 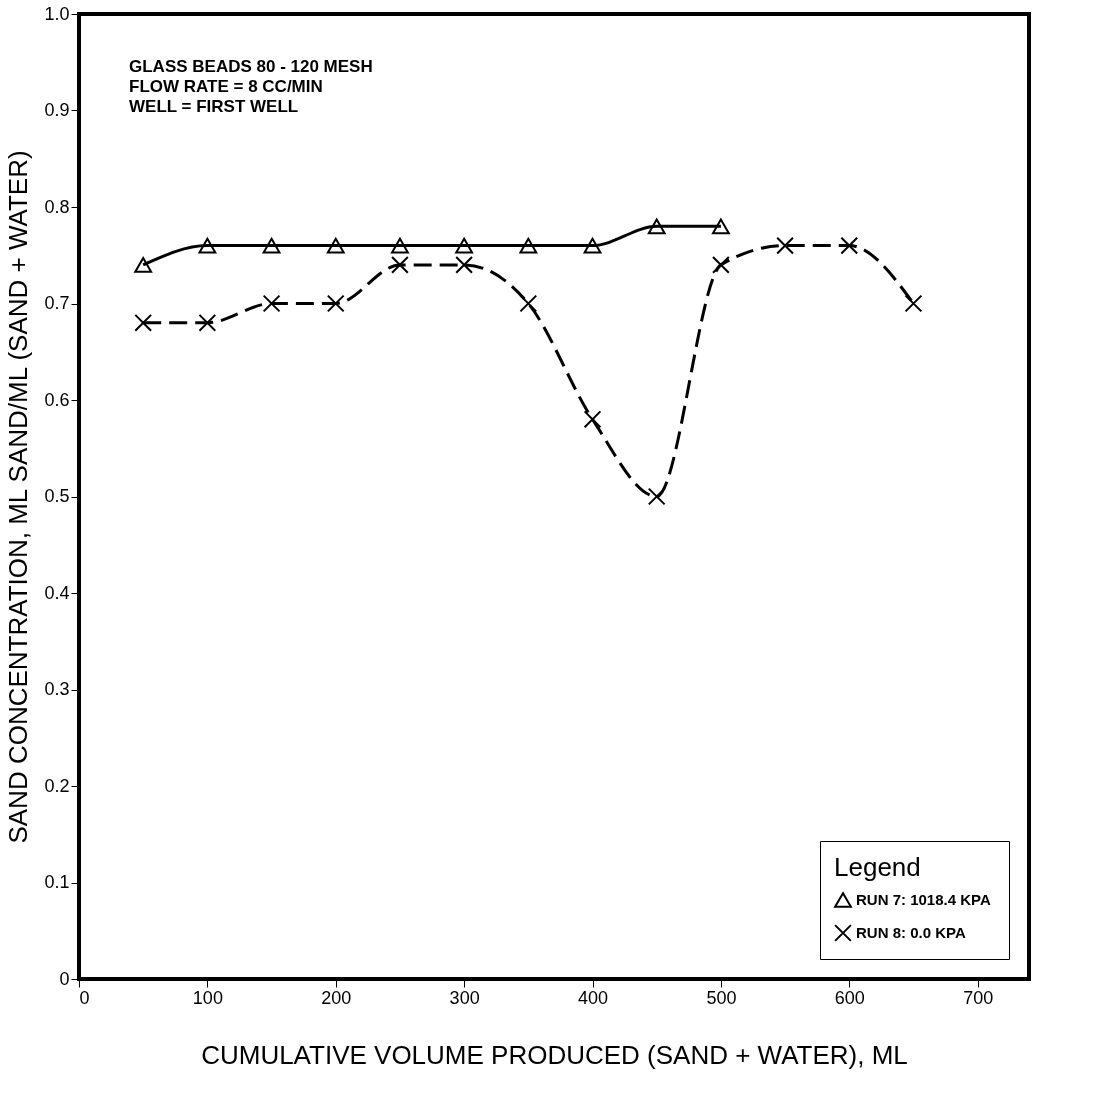 What do you see at coordinates (336, 997) in the screenshot?
I see `x-tick-label: 200` at bounding box center [336, 997].